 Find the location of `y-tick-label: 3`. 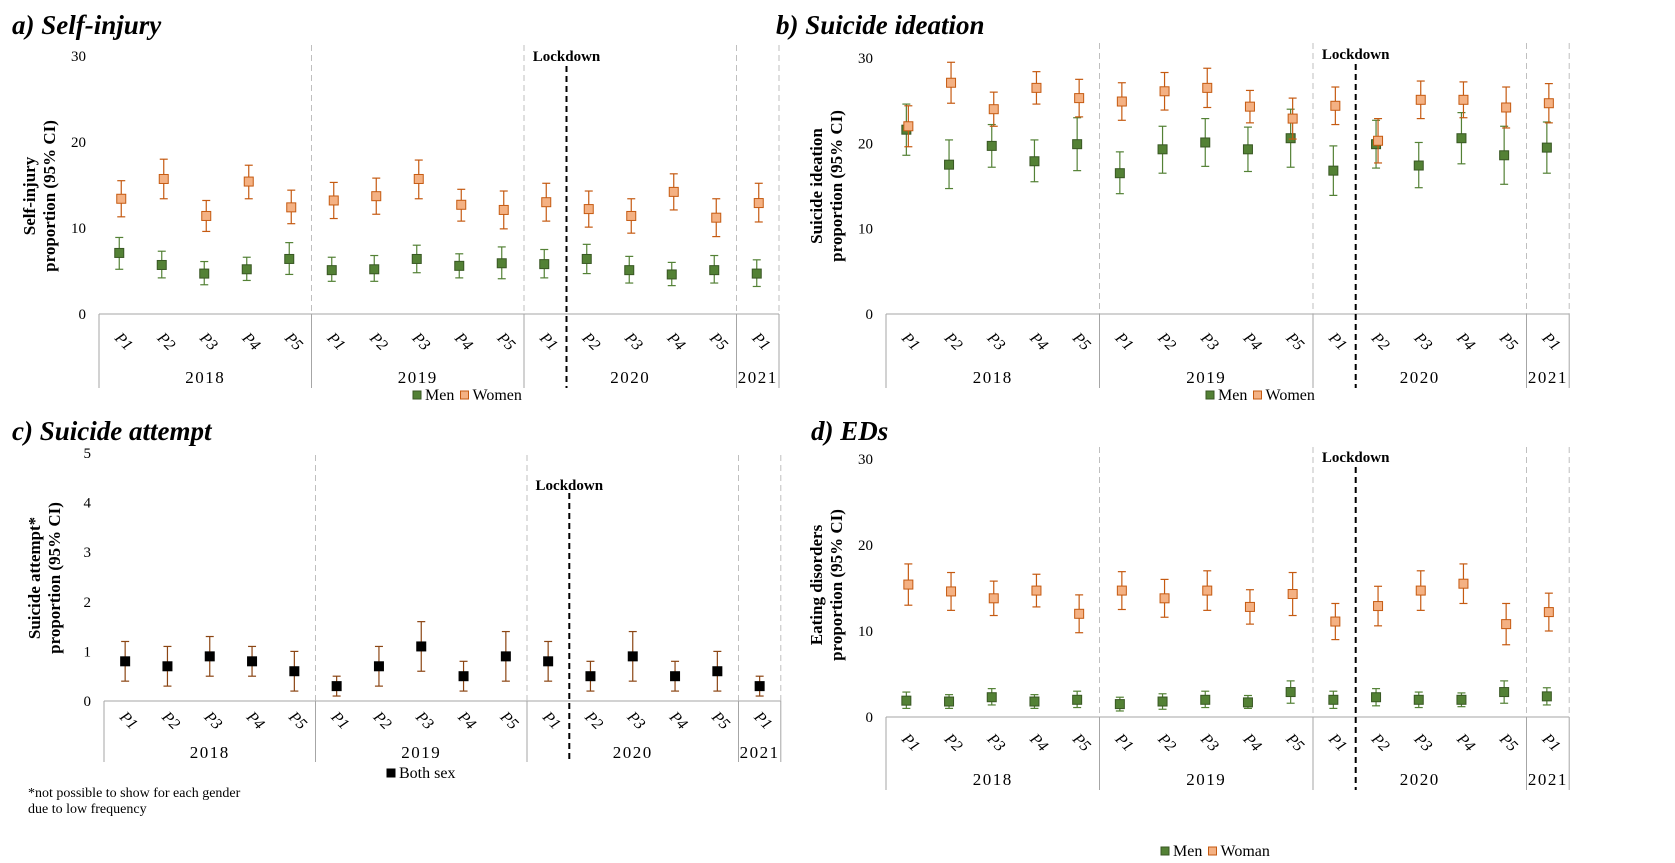

y-tick-label: 3 is located at coordinates (88, 553).